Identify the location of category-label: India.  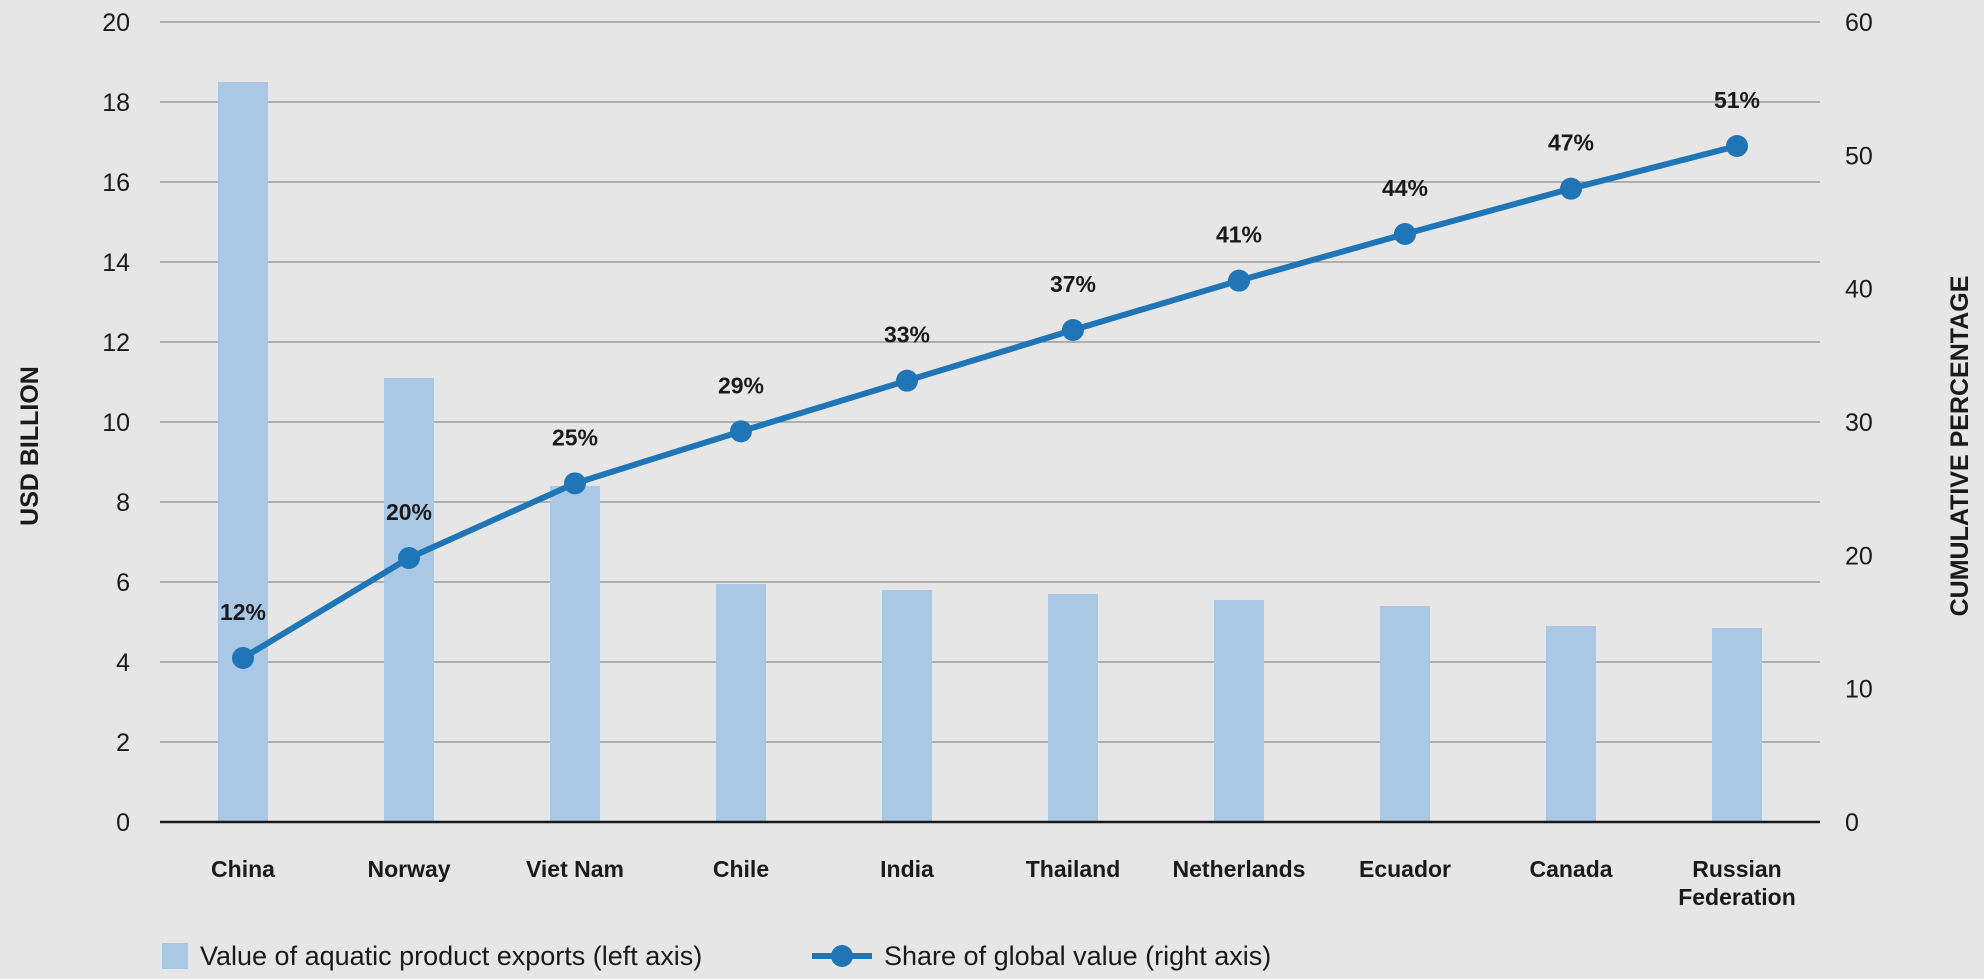
(907, 869).